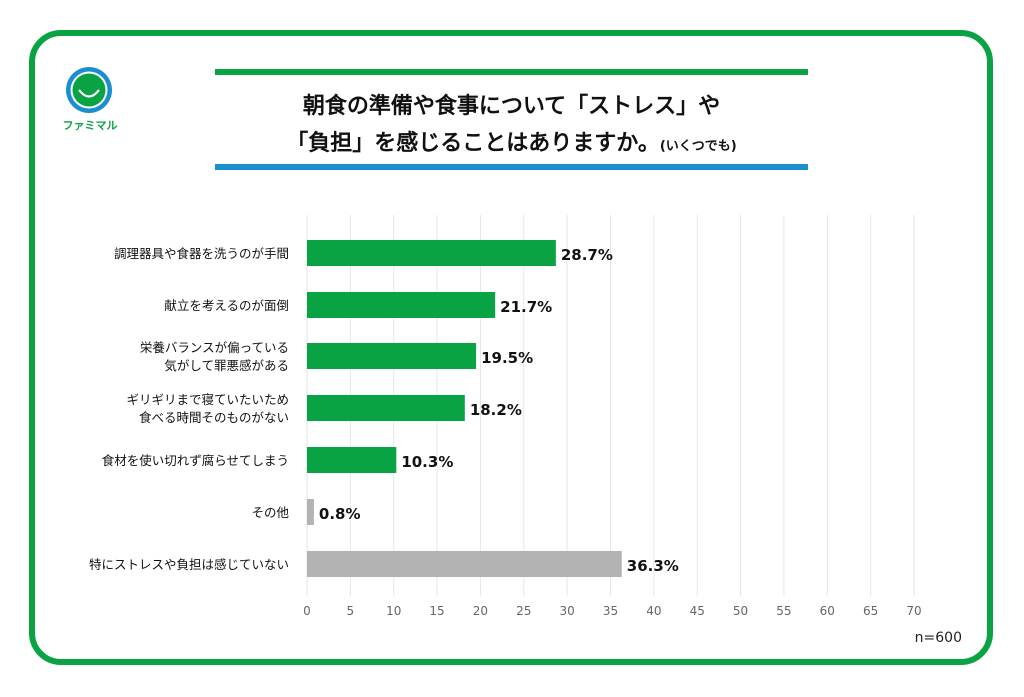 This screenshot has width=1024, height=697. What do you see at coordinates (567, 611) in the screenshot?
I see `x-tick-label: 30` at bounding box center [567, 611].